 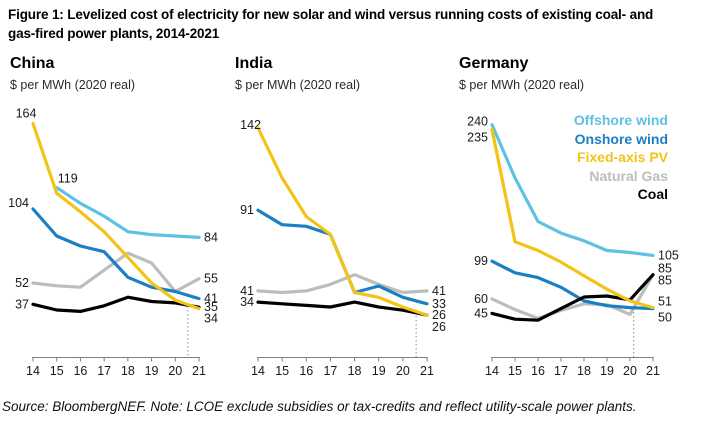 I want to click on value-label-end-onshore: 33, so click(x=439, y=304).